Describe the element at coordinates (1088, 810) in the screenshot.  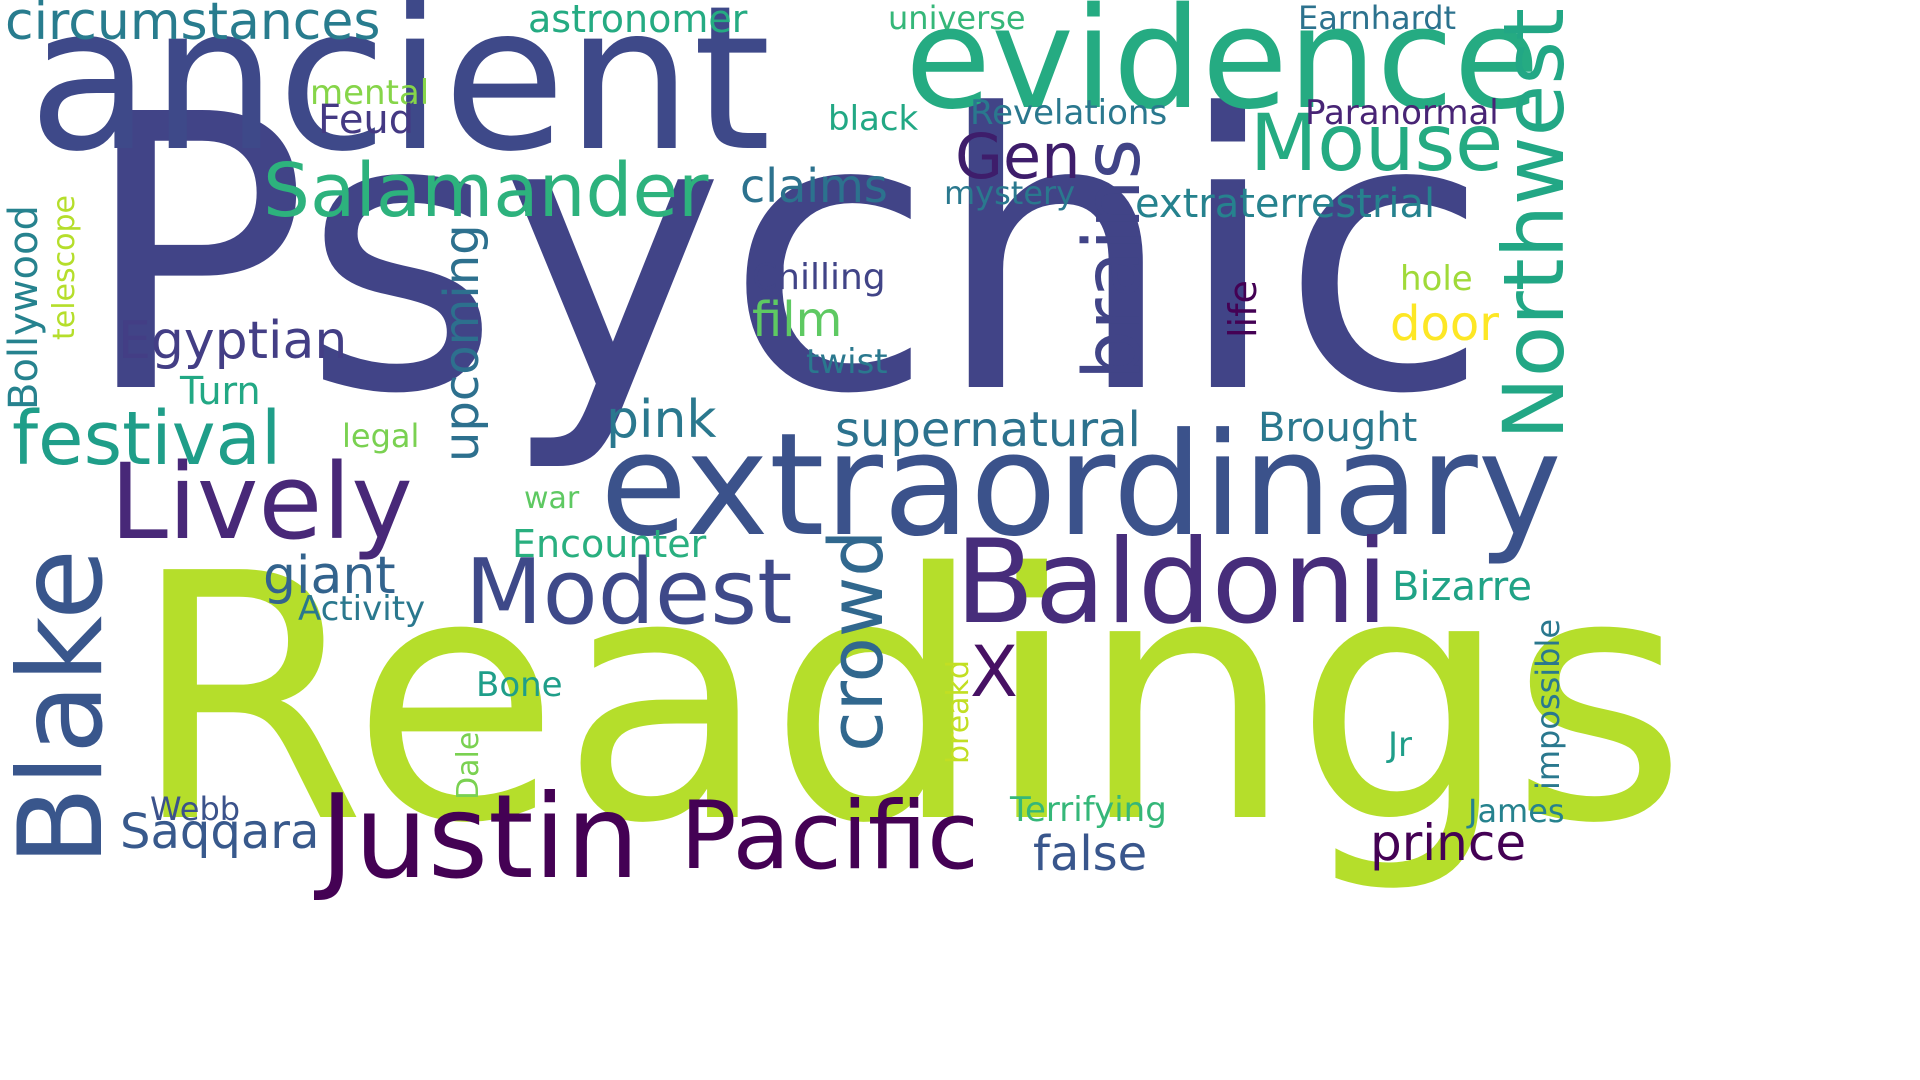
I see `word-terrifying: Terrifying` at that location.